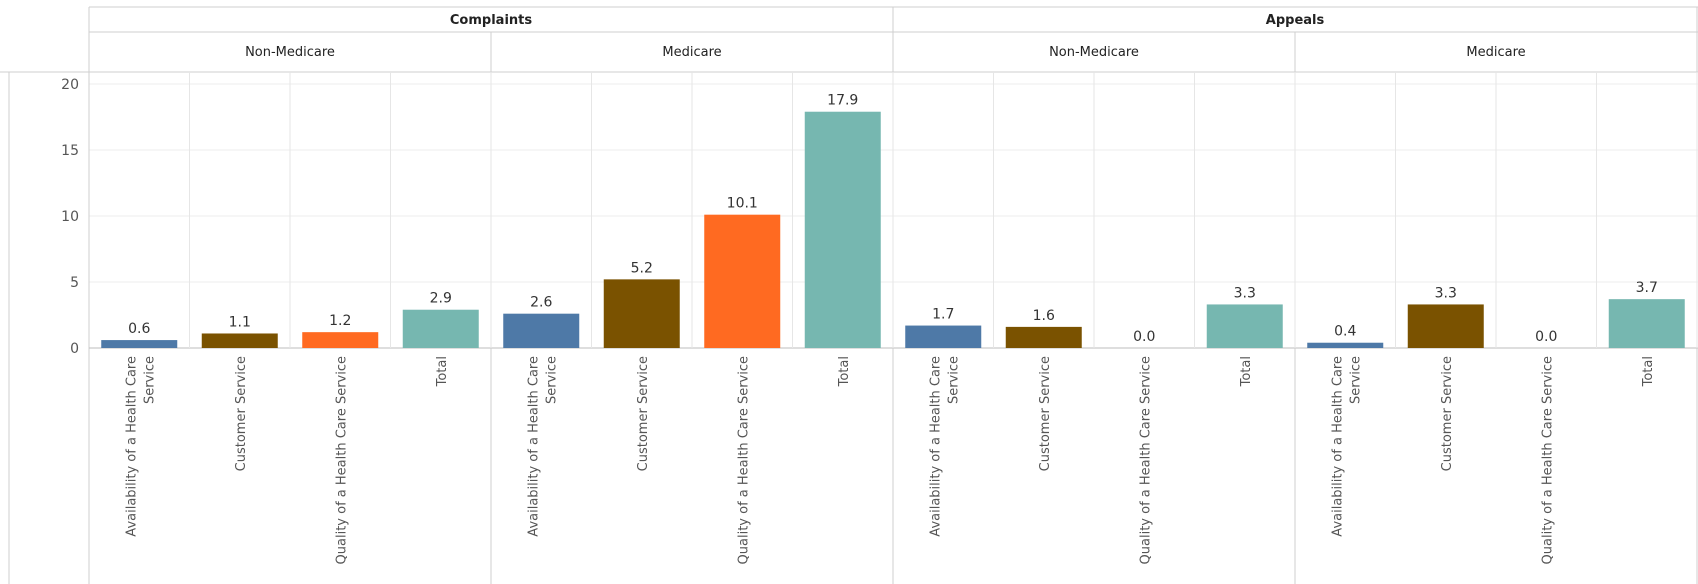 The width and height of the screenshot is (1698, 584). Describe the element at coordinates (340, 321) in the screenshot. I see `bar-value-label: 1.2` at that location.